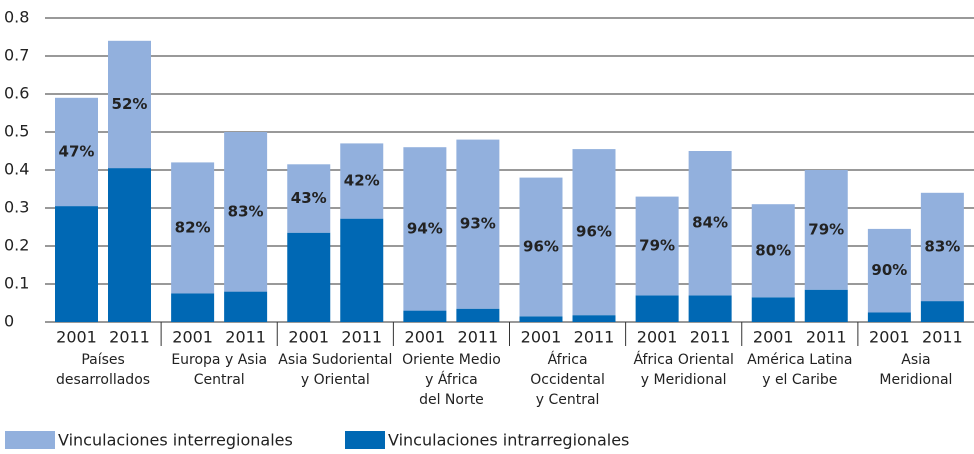 This screenshot has height=454, width=974. Describe the element at coordinates (16, 207) in the screenshot. I see `y-tick-label: 0.3` at that location.